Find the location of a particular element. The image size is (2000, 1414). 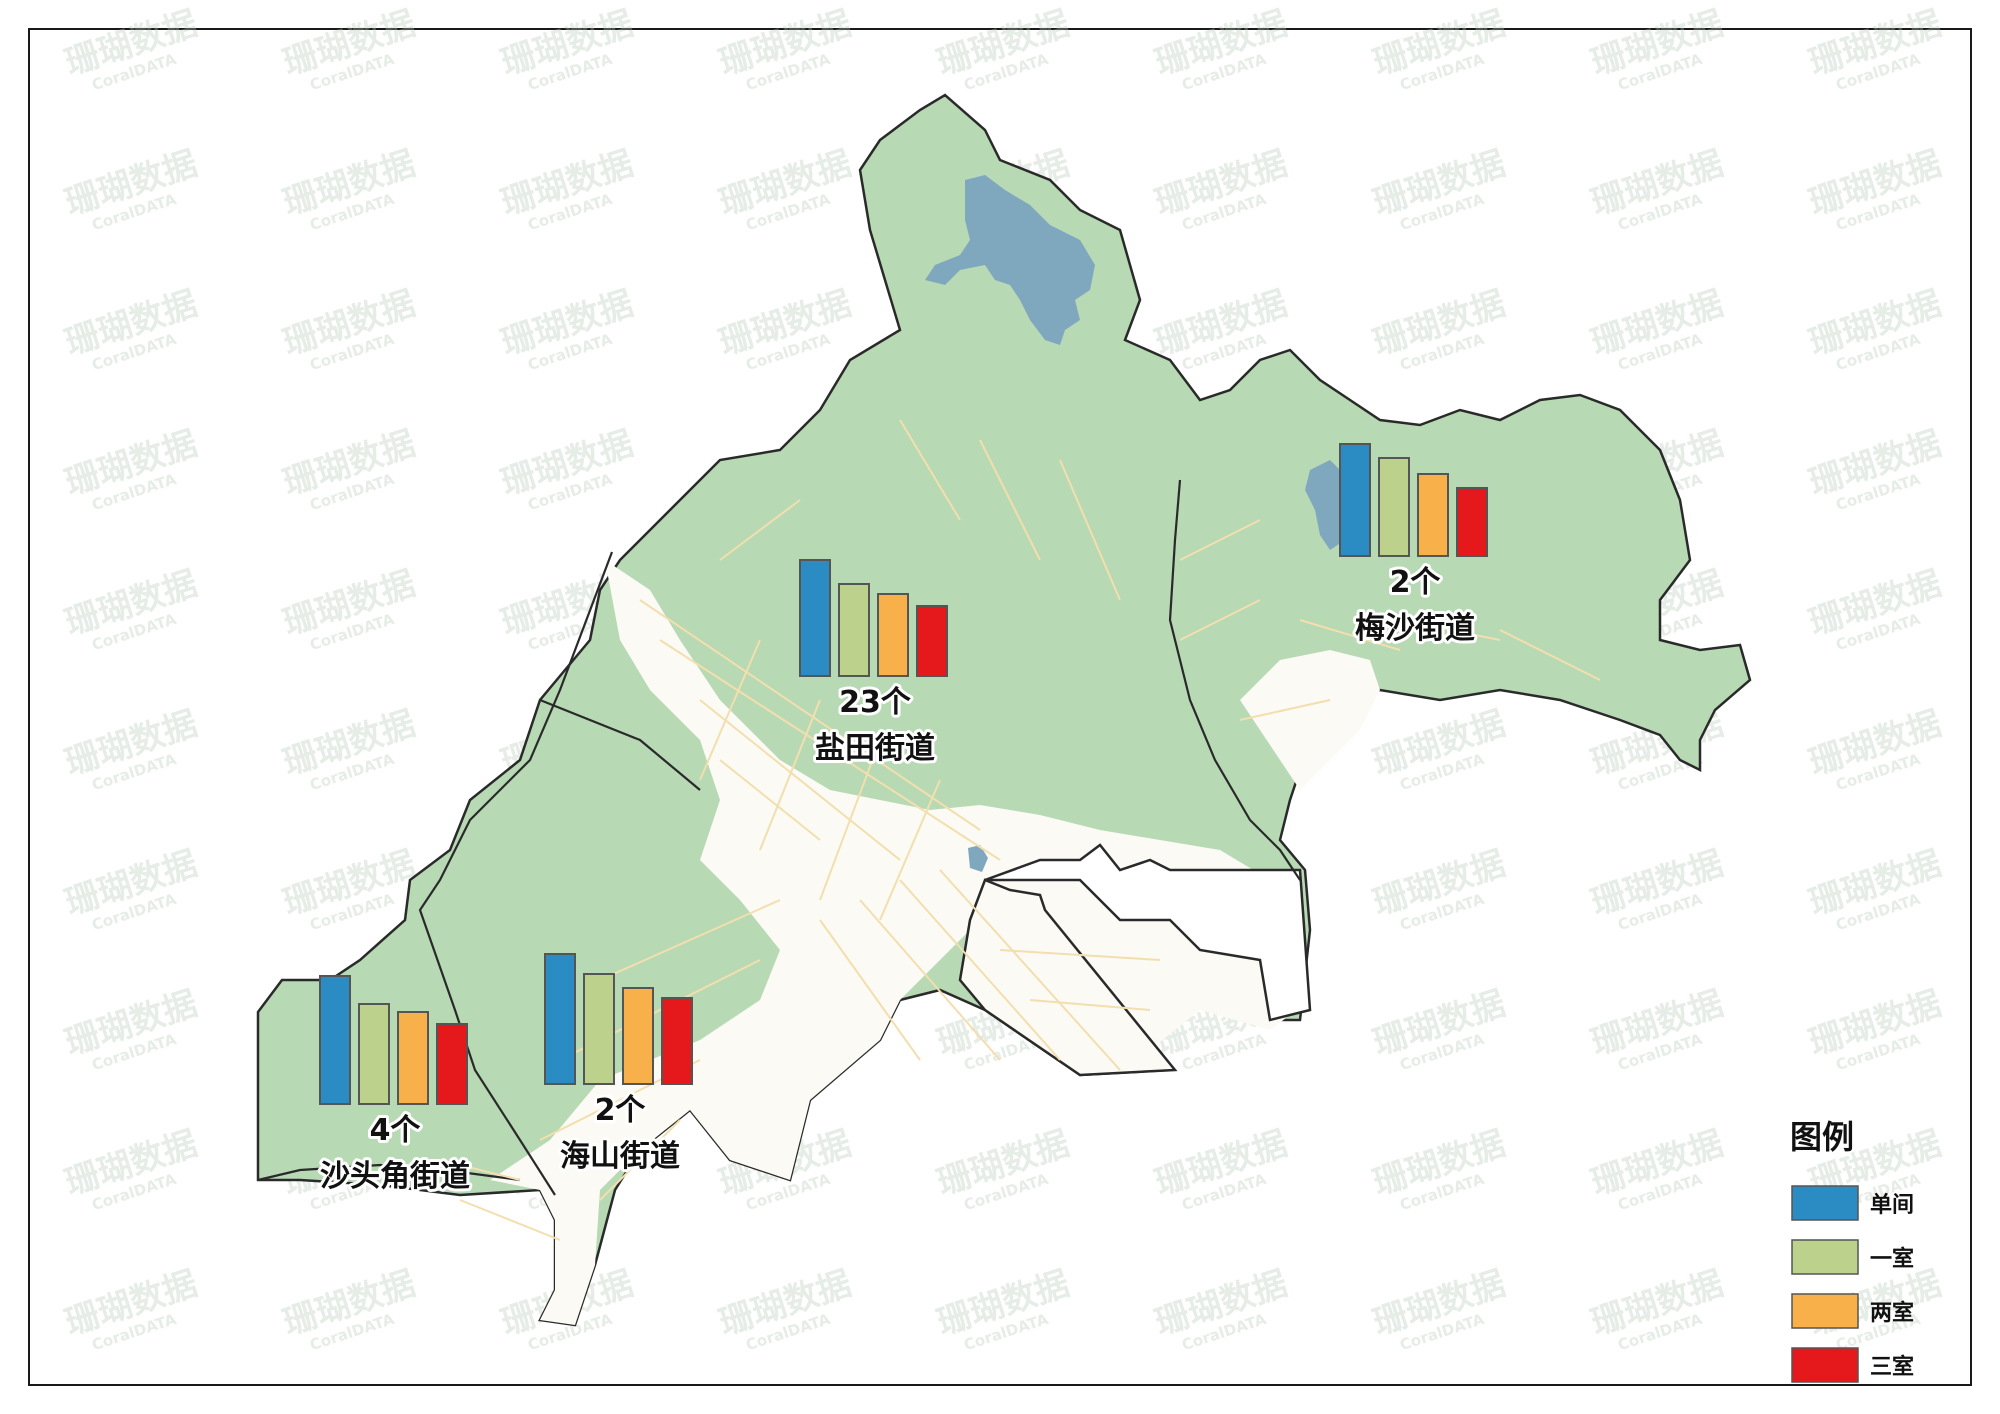

district-count: 23个 is located at coordinates (875, 702).